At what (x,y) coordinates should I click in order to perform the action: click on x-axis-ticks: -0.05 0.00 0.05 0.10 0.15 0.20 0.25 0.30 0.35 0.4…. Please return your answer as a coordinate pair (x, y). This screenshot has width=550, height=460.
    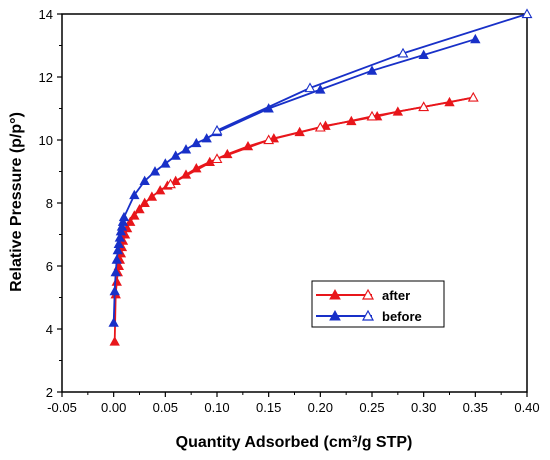
    Looking at the image, I should click on (293, 403).